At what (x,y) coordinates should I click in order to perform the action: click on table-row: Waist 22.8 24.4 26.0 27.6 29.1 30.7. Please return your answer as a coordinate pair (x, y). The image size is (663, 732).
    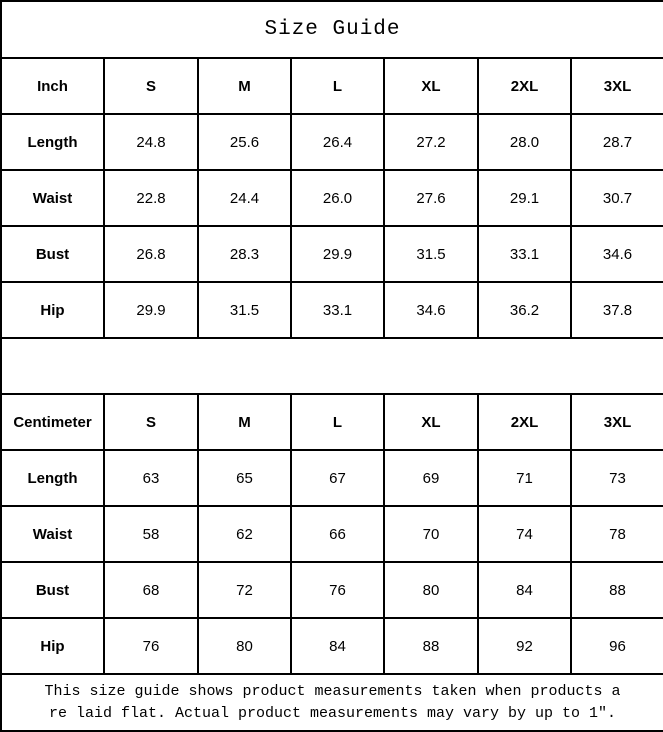
    Looking at the image, I should click on (331, 198).